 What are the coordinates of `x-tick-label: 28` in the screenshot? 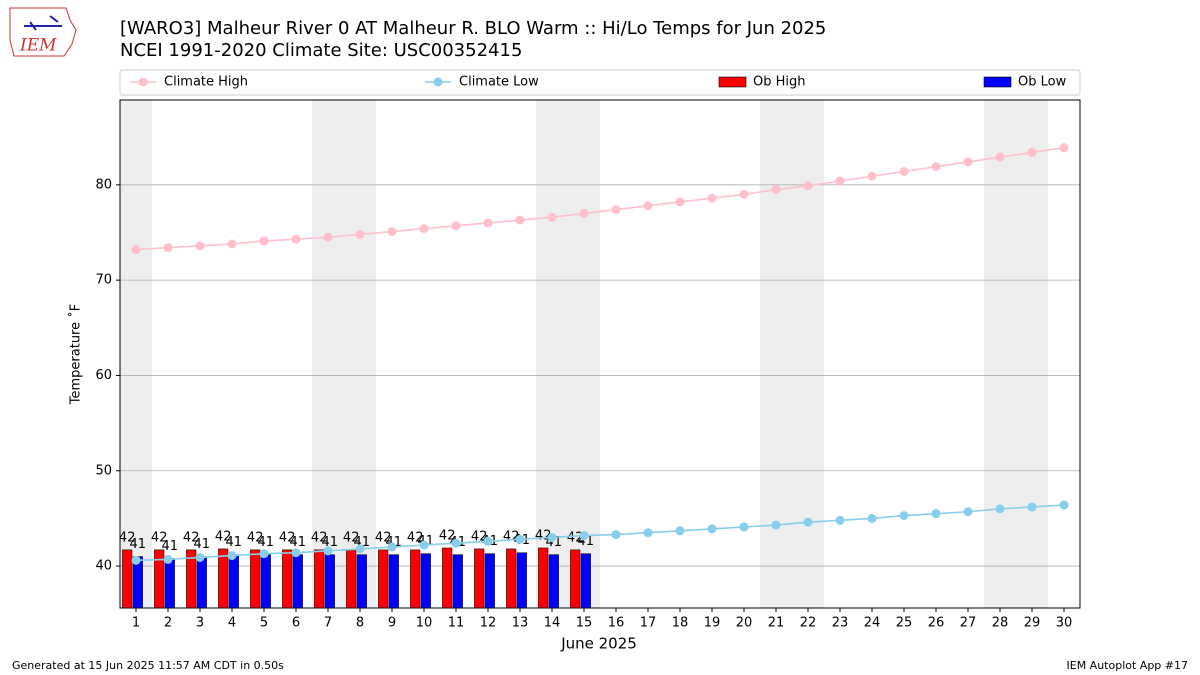 It's located at (1000, 623).